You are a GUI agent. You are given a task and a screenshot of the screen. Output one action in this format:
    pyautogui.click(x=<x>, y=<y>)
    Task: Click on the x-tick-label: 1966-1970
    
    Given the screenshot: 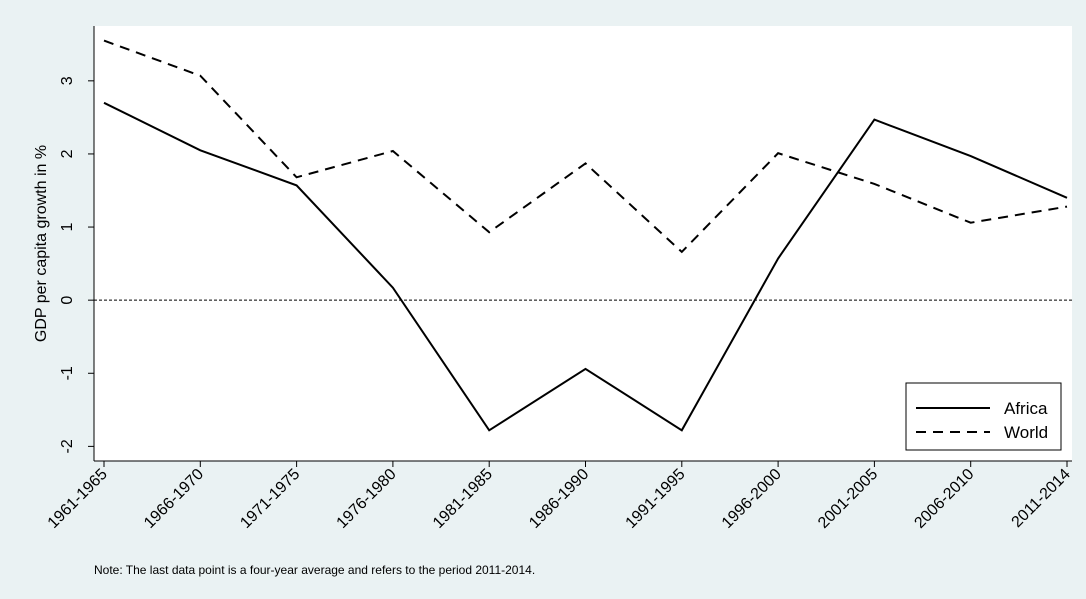 What is the action you would take?
    pyautogui.click(x=174, y=499)
    